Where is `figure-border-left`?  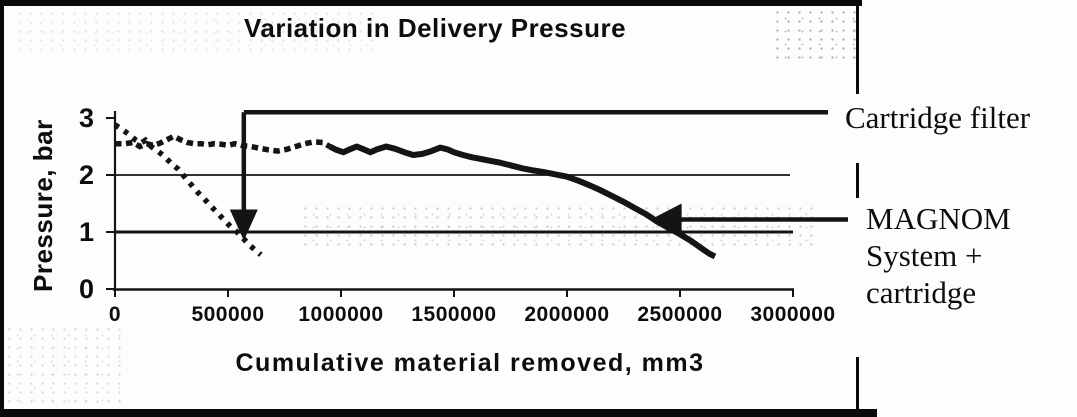 figure-border-left is located at coordinates (2, 208).